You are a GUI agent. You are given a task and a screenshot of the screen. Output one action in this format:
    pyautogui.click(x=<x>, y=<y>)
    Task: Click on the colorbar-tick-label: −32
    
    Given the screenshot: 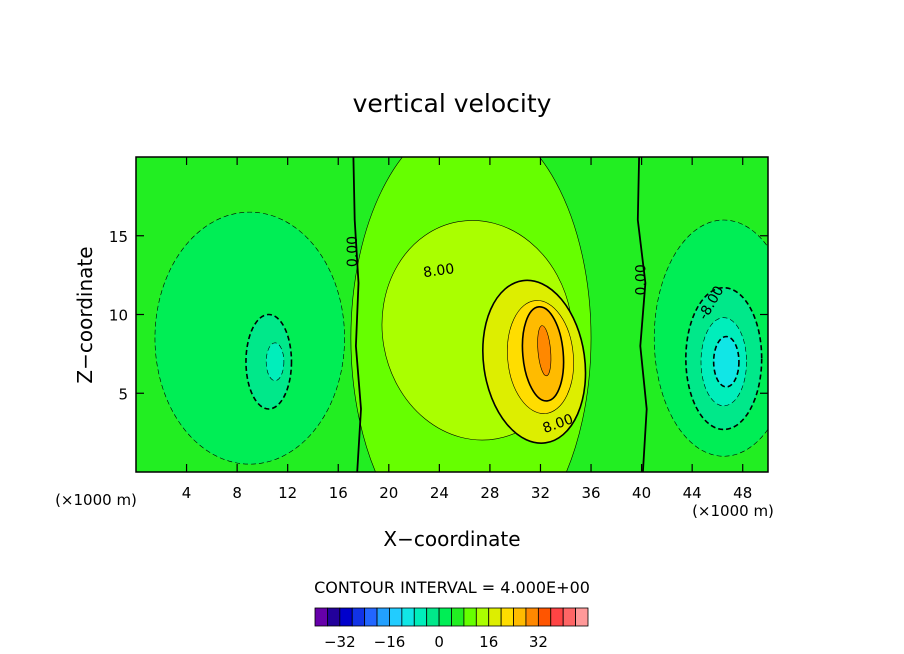 What is the action you would take?
    pyautogui.click(x=340, y=642)
    